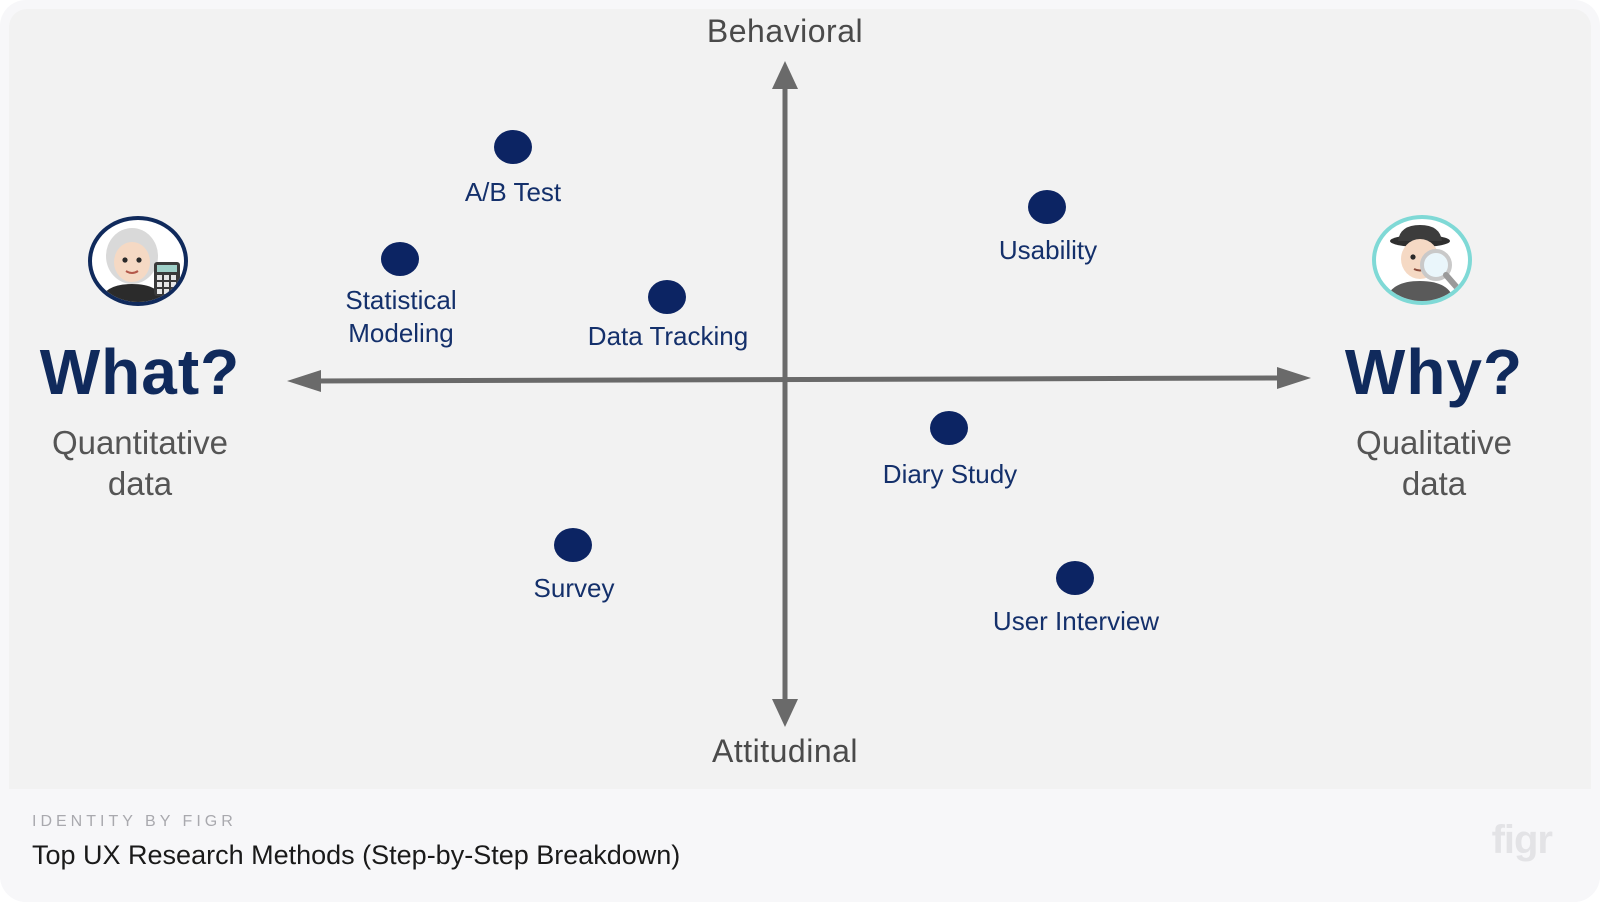 Image resolution: width=1600 pixels, height=902 pixels. I want to click on label-statistical-modeling-line1: Statistical, so click(401, 300).